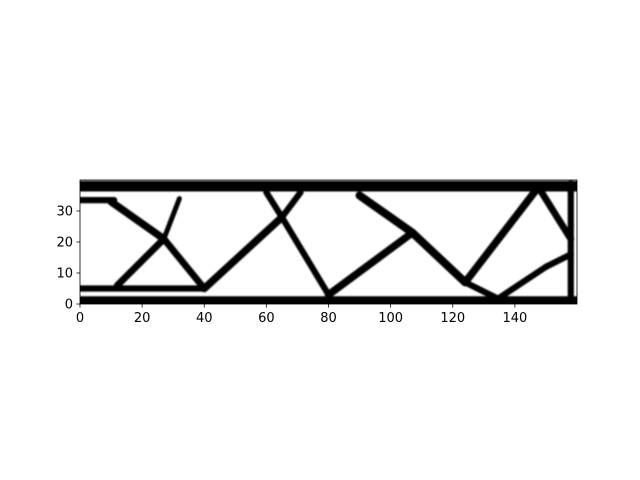  I want to click on x-axis: 0 20 40 60 80 100 120 140, so click(301, 315).